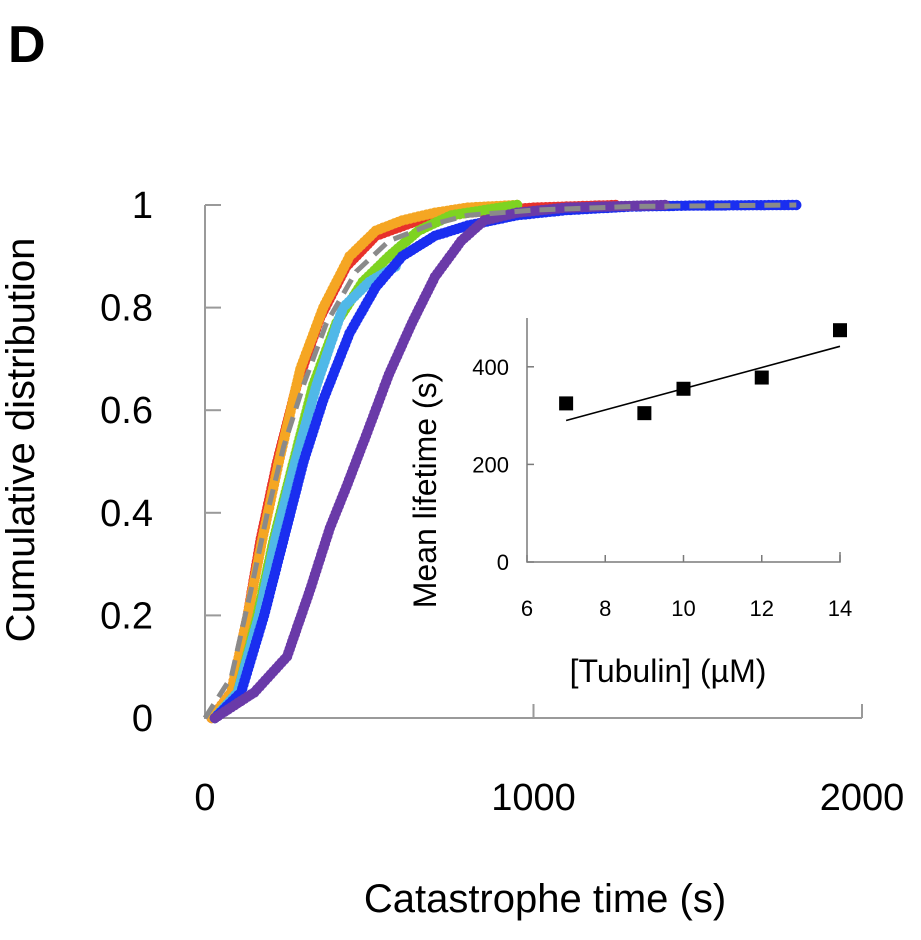  Describe the element at coordinates (21, 440) in the screenshot. I see `main-y-axis-title: Cumulative distribution` at that location.